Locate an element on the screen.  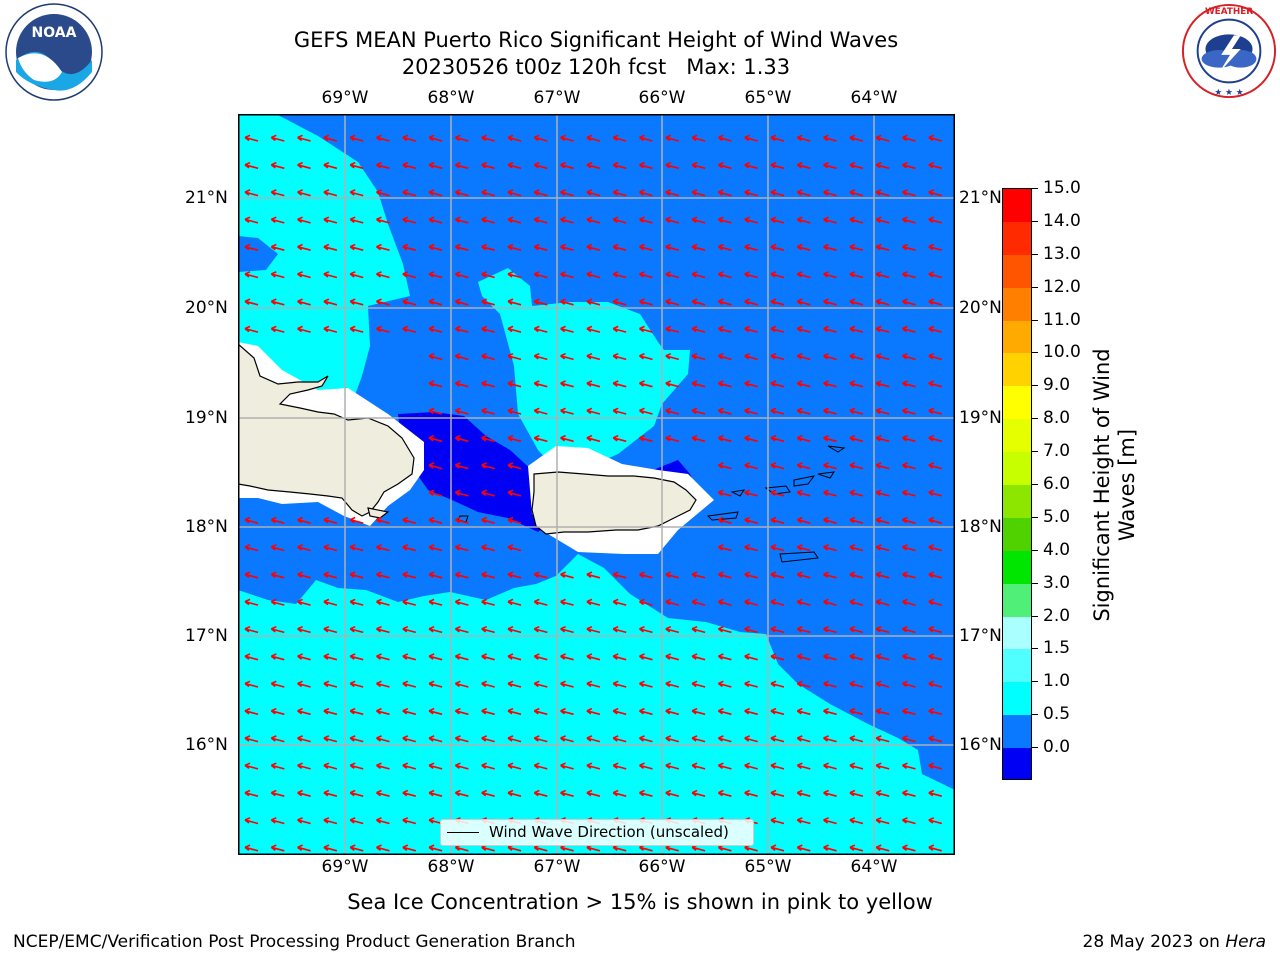
colorbar-tick-label: 14.0 is located at coordinates (1062, 220).